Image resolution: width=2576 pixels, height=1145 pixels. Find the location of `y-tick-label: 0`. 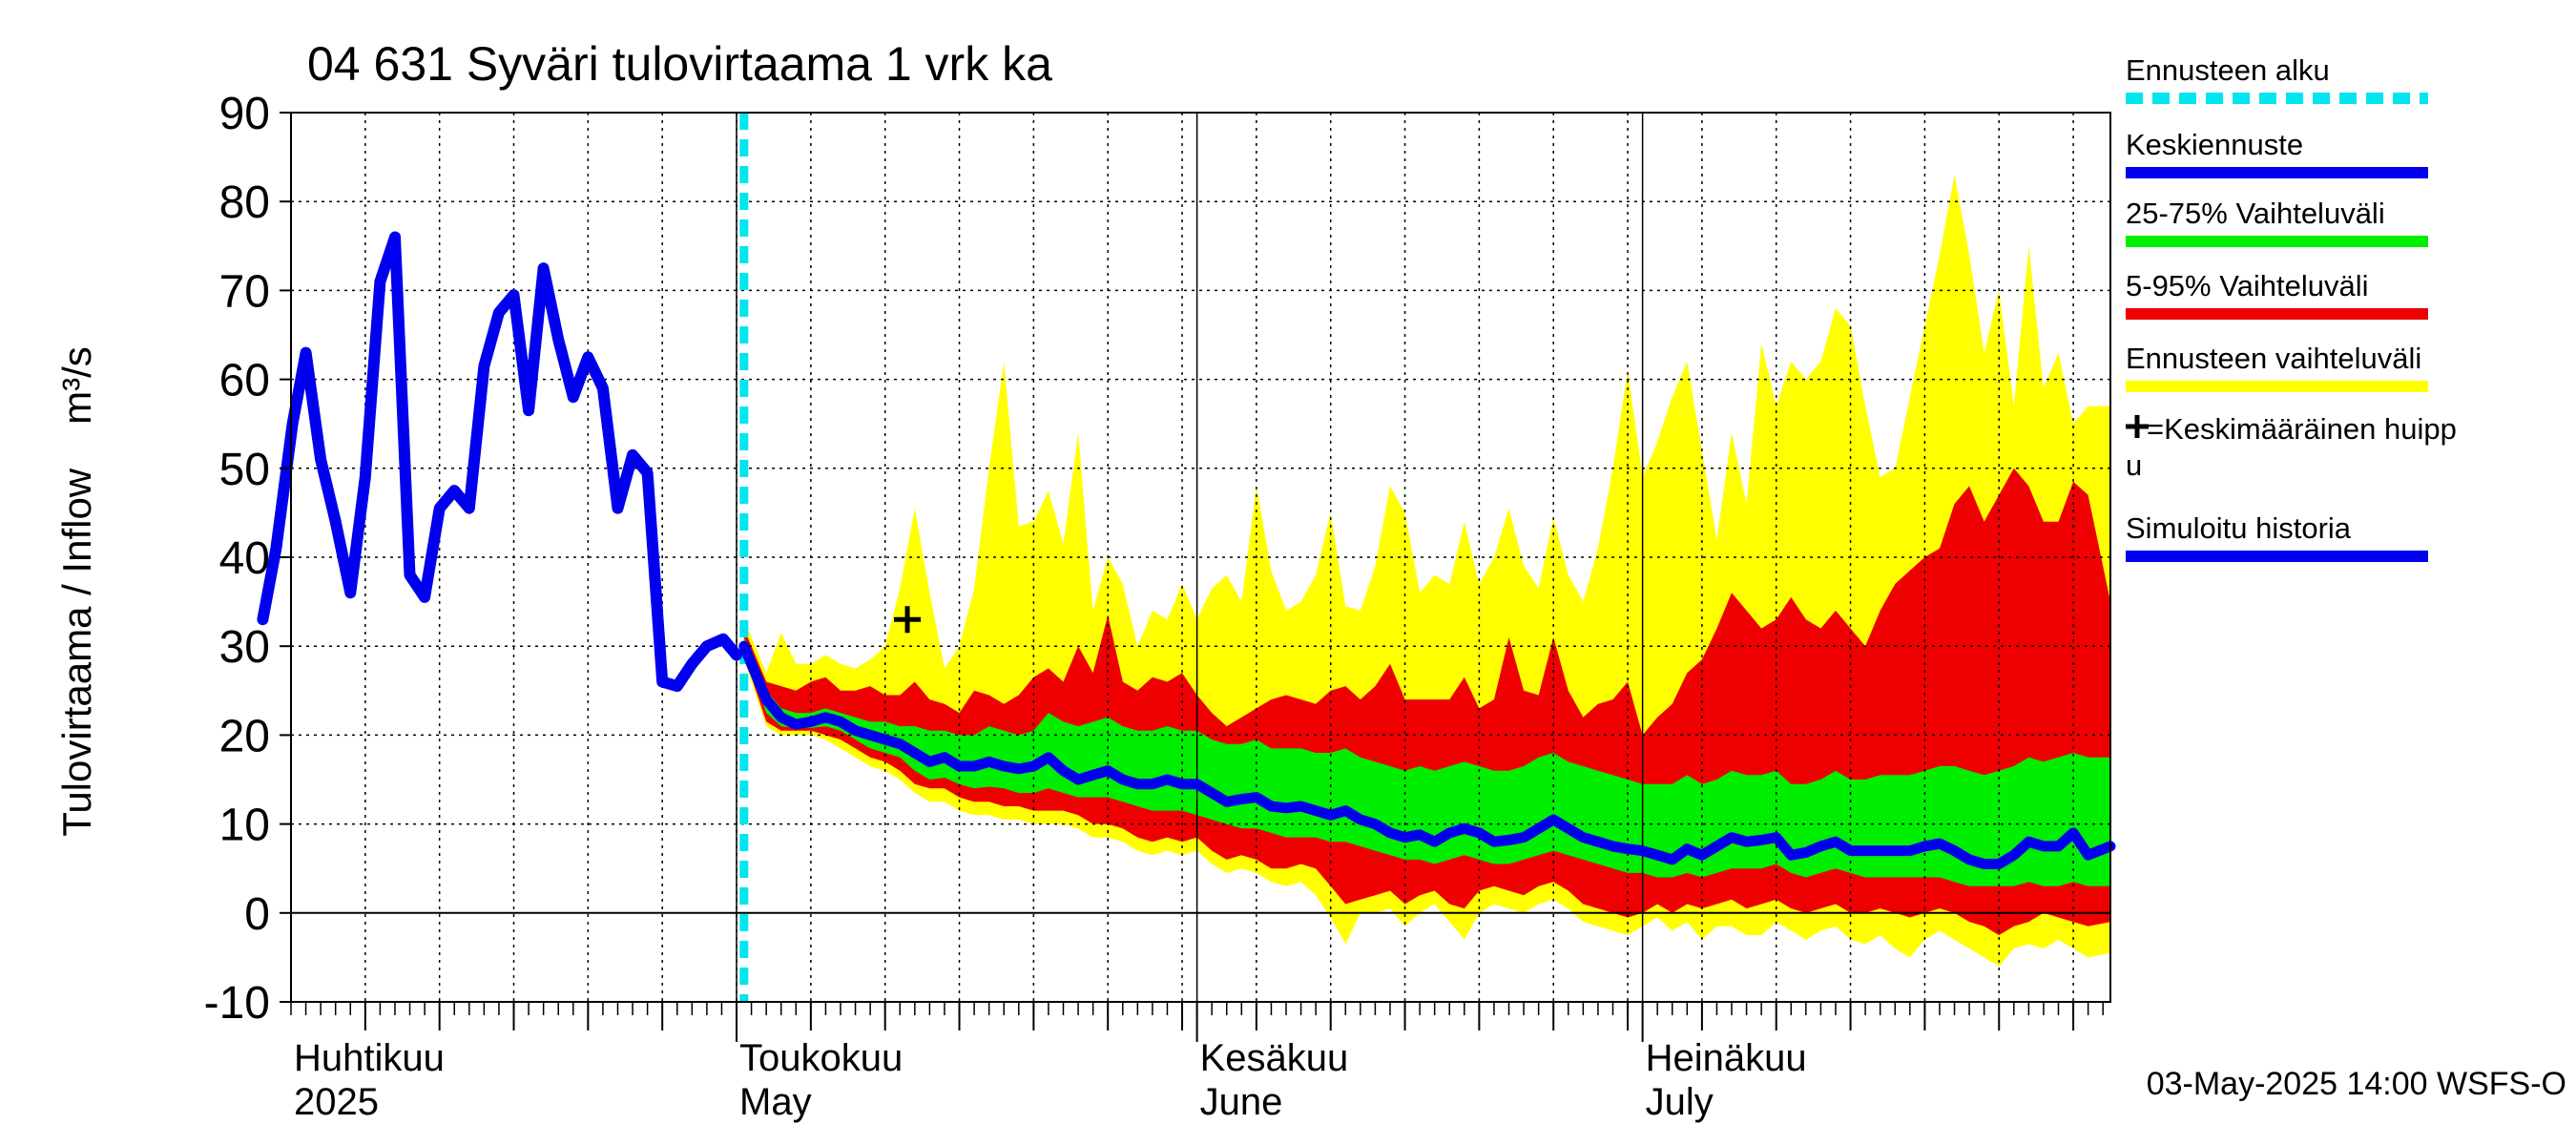

y-tick-label: 0 is located at coordinates (257, 914).